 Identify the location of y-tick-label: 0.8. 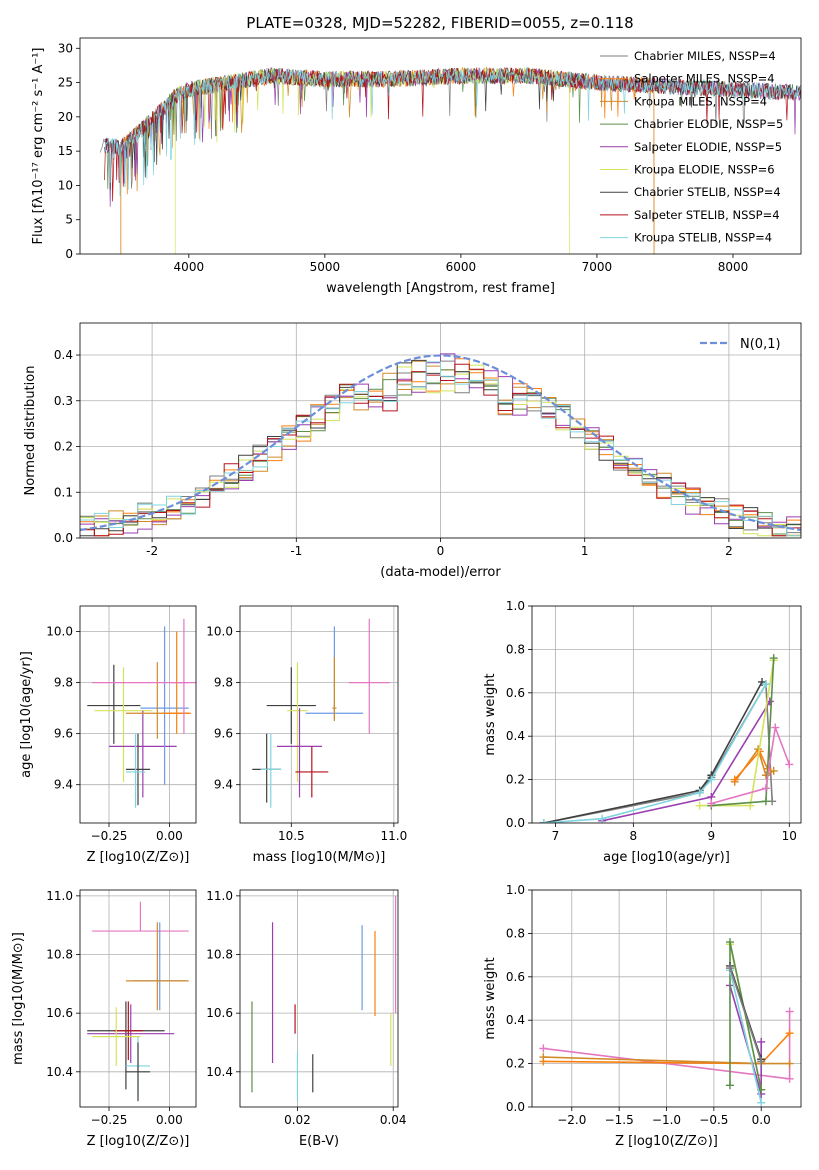
(515, 933).